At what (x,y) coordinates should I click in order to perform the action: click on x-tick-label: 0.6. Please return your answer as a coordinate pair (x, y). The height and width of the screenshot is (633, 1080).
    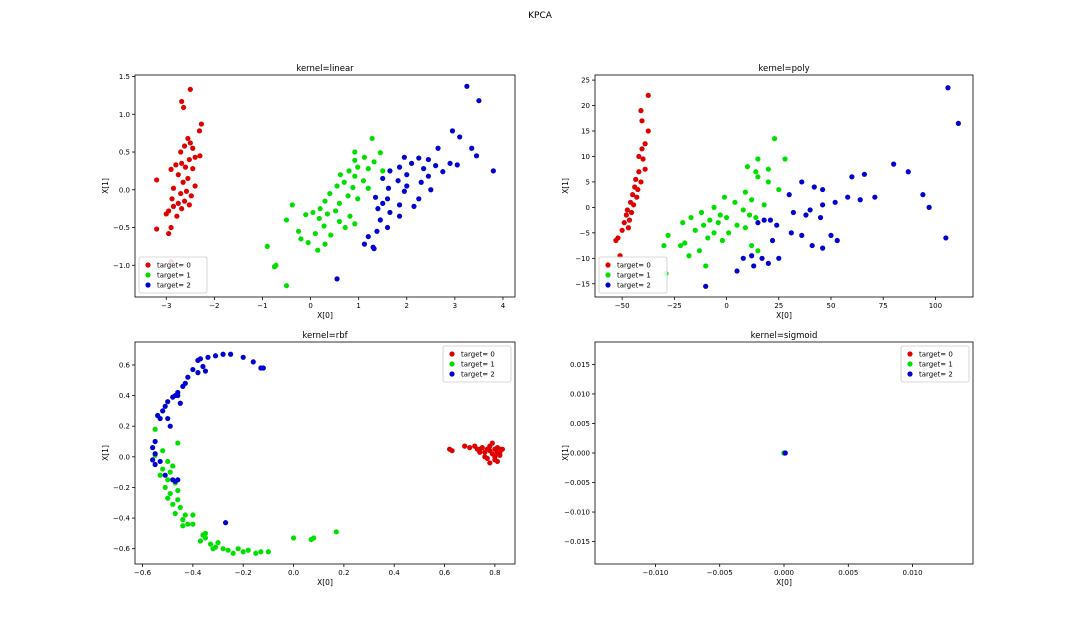
    Looking at the image, I should click on (445, 573).